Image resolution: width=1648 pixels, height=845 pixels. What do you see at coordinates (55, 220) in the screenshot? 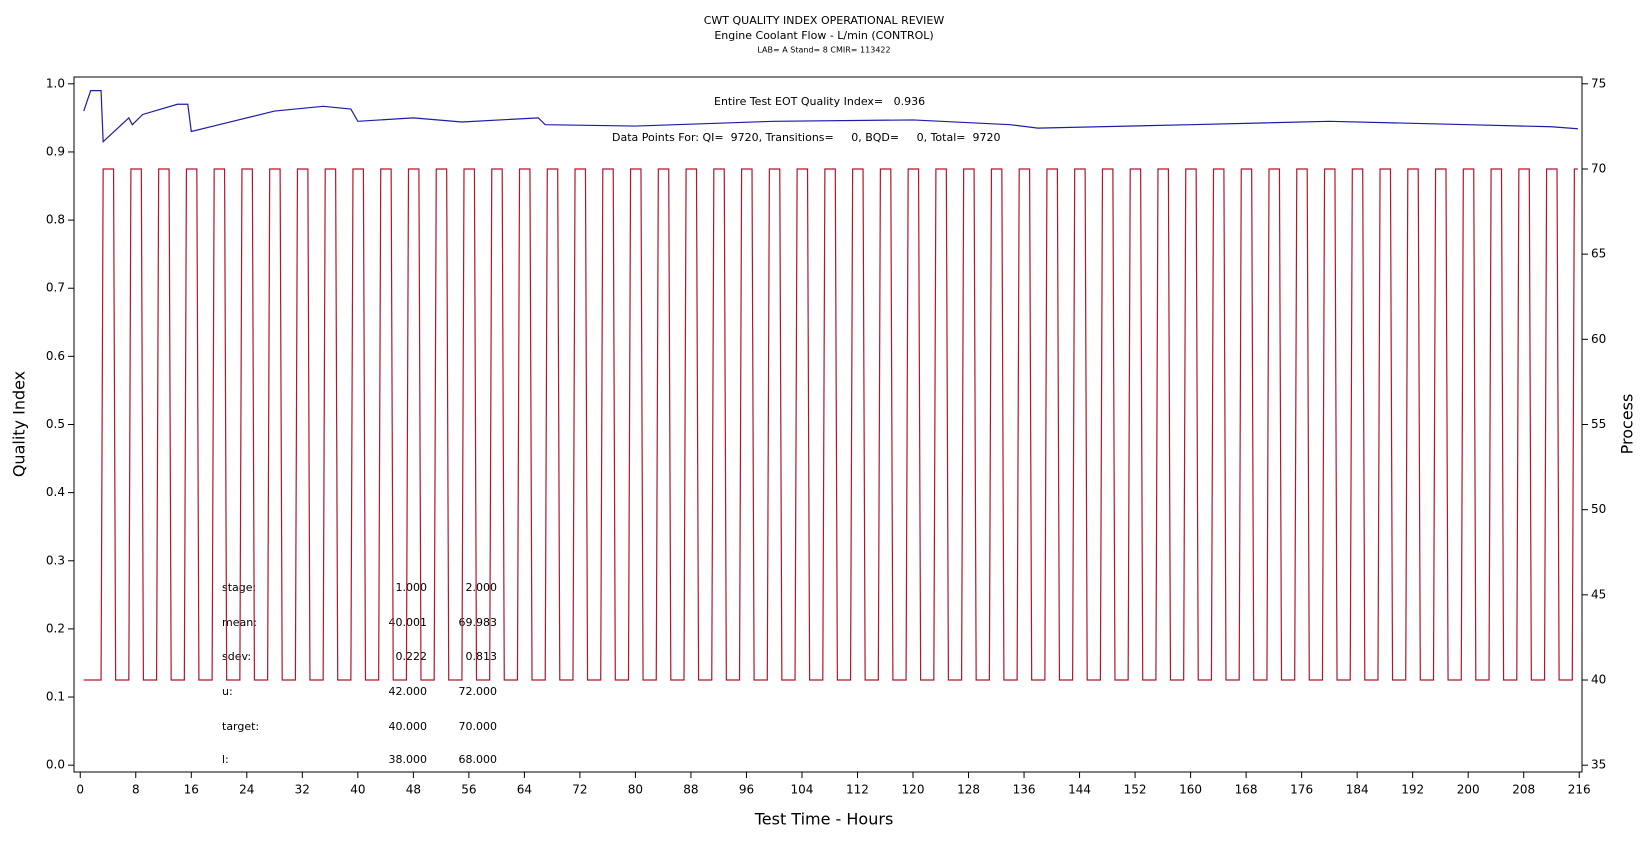
I see `y-tick-label: 0.8` at bounding box center [55, 220].